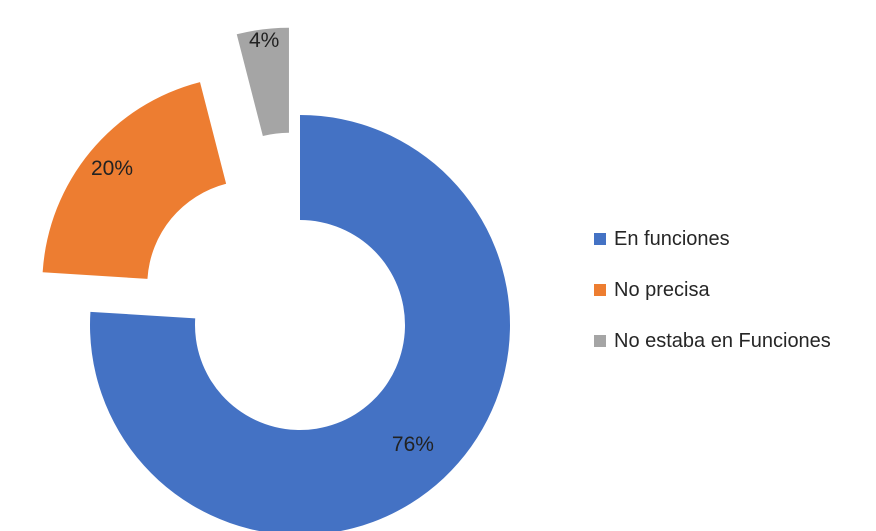  I want to click on legend-item-en-funciones: En funciones, so click(712, 239).